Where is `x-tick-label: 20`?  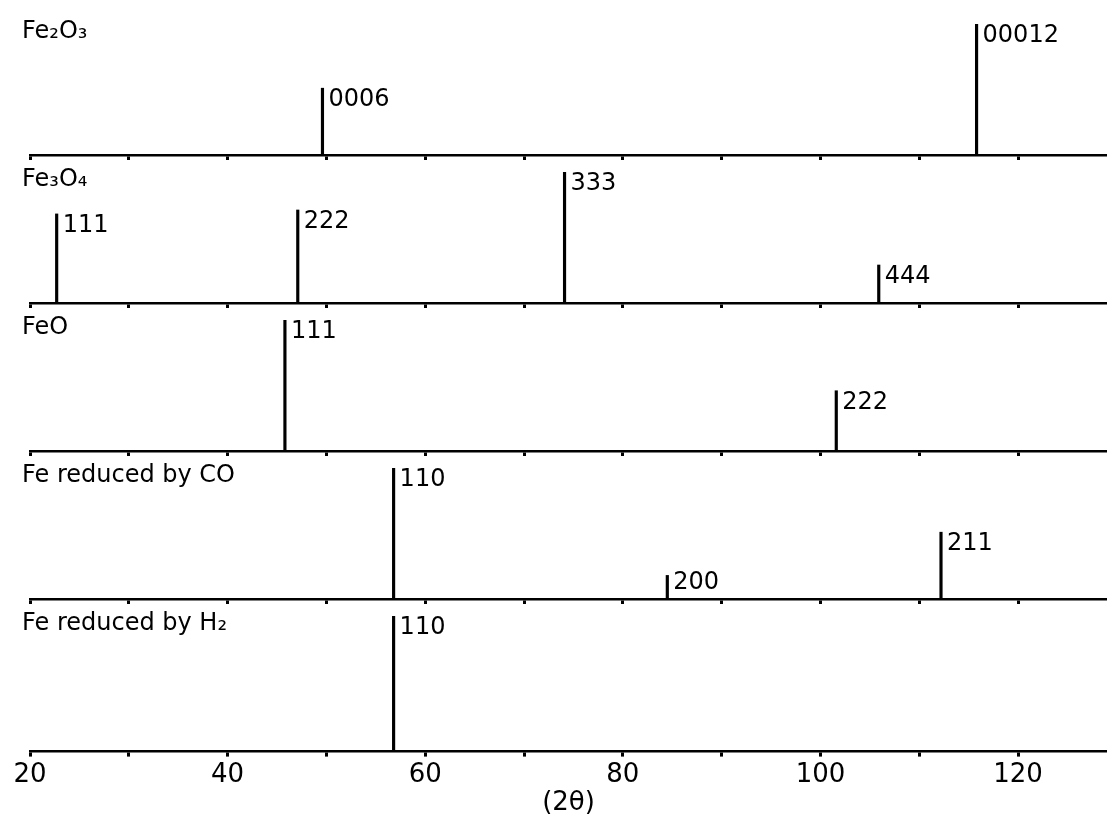 x-tick-label: 20 is located at coordinates (30, 772).